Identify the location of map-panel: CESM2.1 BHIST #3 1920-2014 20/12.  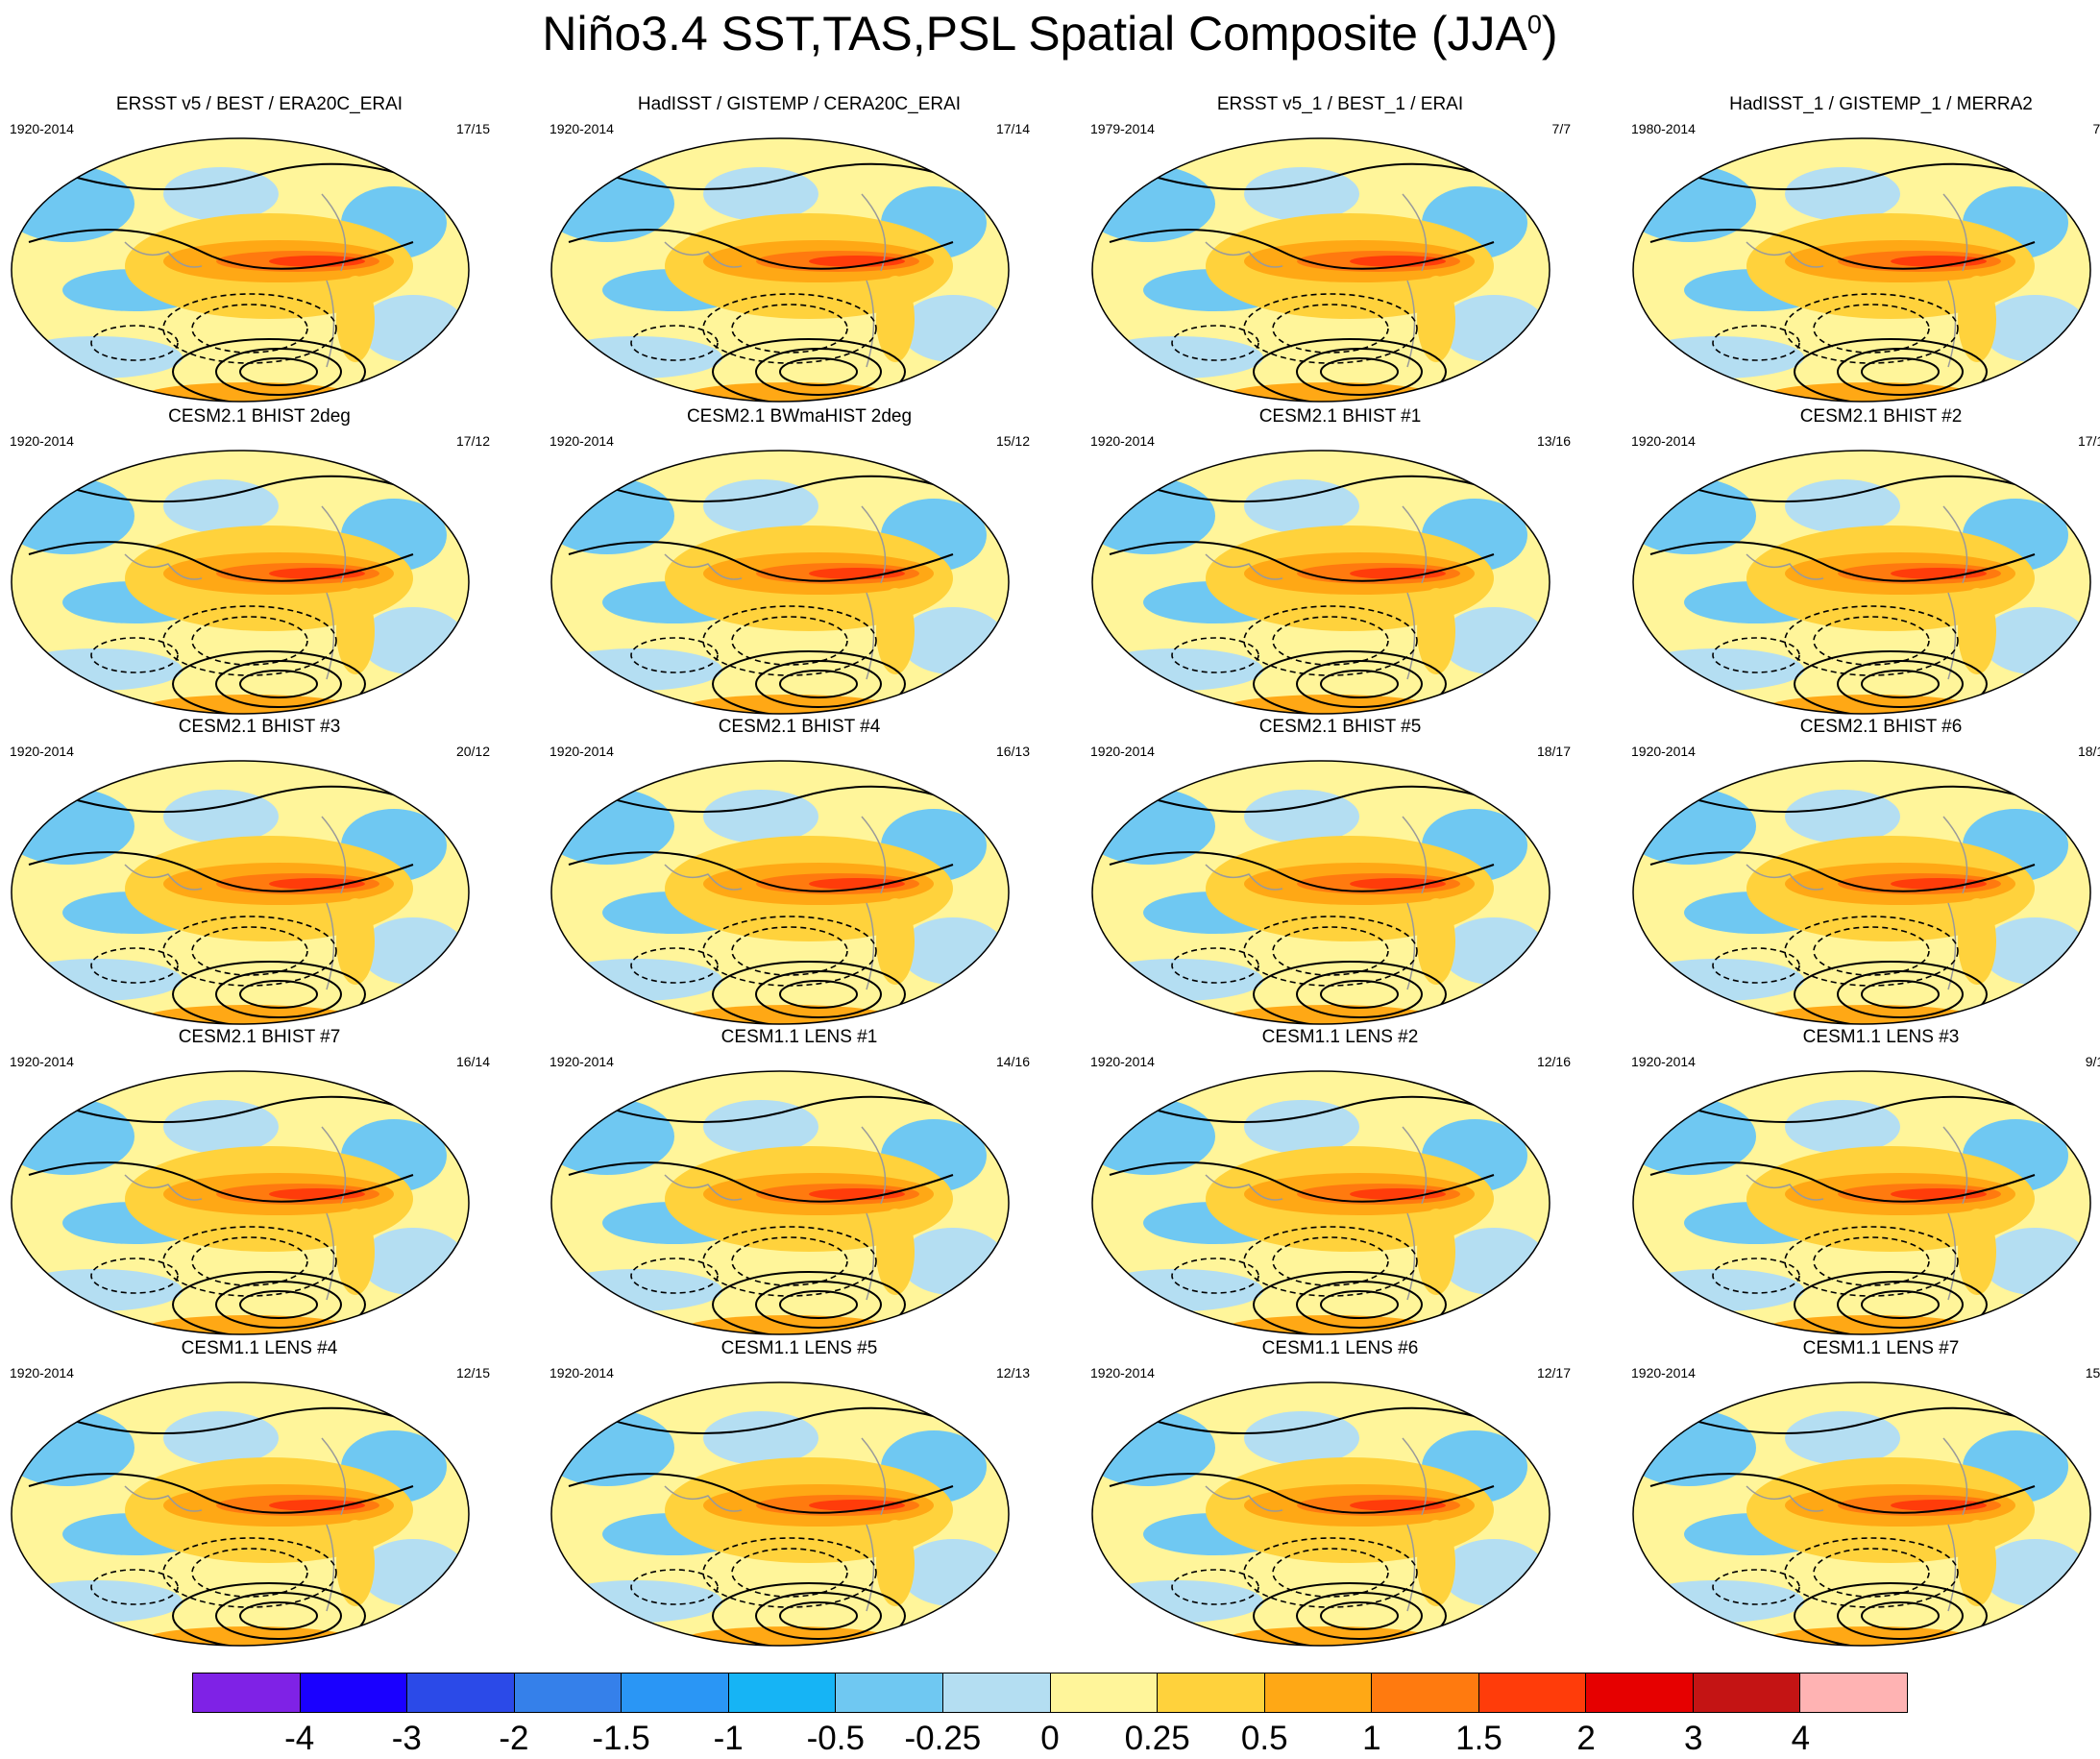
(259, 873).